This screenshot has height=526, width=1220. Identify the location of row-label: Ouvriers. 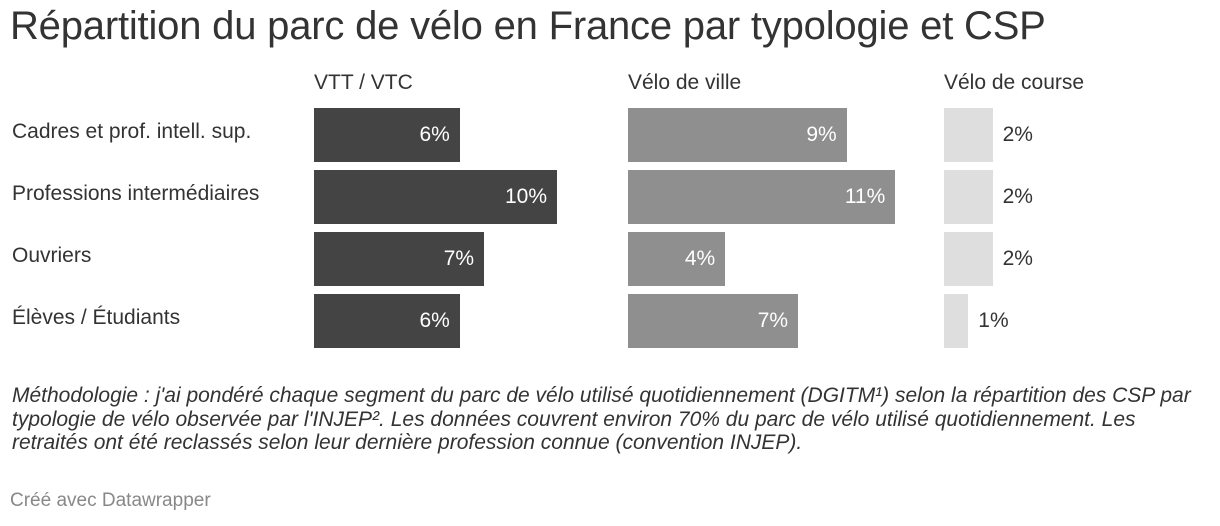
(52, 255).